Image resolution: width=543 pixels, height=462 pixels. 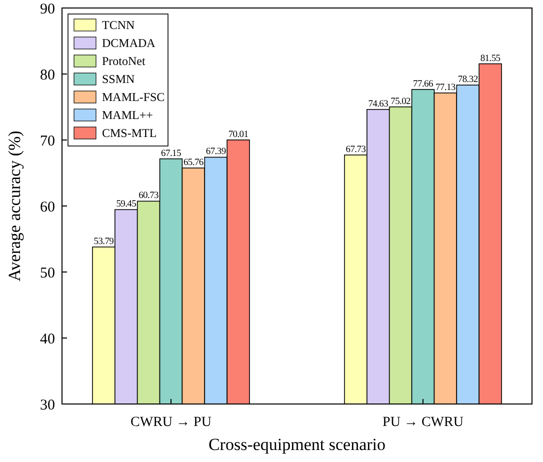 What do you see at coordinates (47, 141) in the screenshot?
I see `y-tick-label: 70` at bounding box center [47, 141].